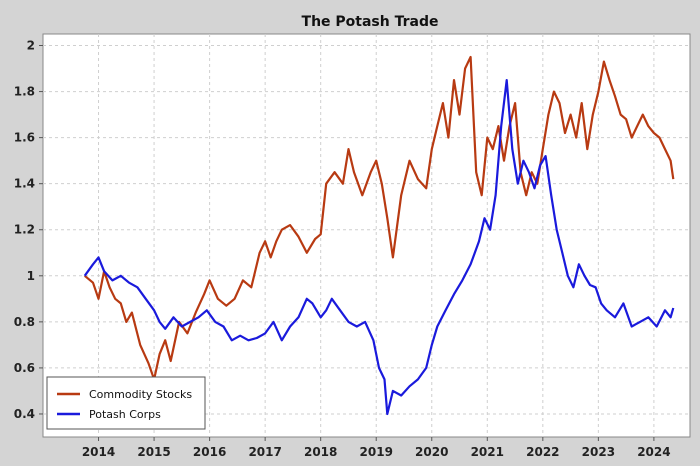 This screenshot has height=466, width=700. Describe the element at coordinates (542, 452) in the screenshot. I see `x-tick-label: 2022` at that location.